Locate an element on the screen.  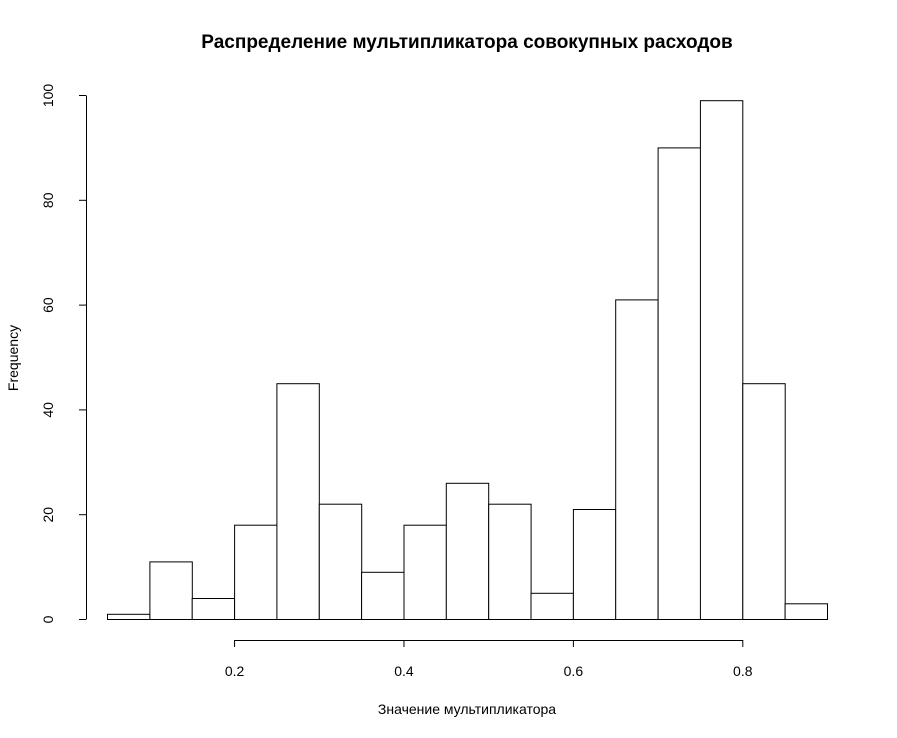
x-tick-label: 0.8 is located at coordinates (743, 671).